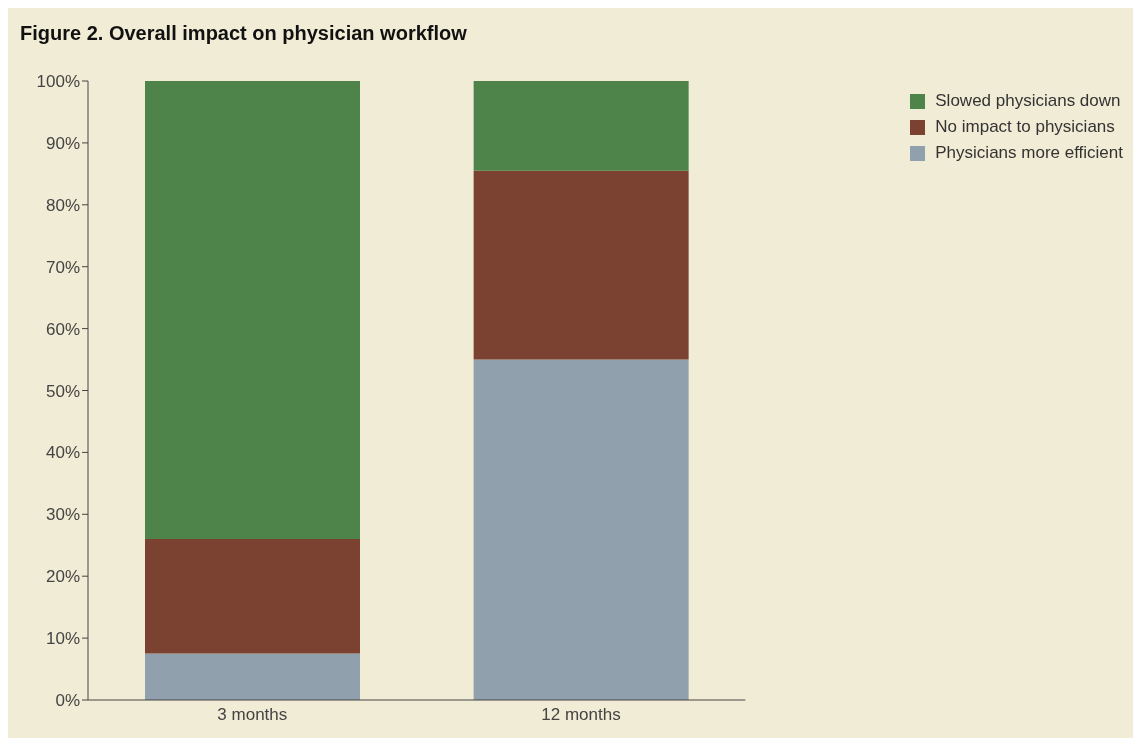  Describe the element at coordinates (62, 639) in the screenshot. I see `y-tick-label: 10%` at that location.